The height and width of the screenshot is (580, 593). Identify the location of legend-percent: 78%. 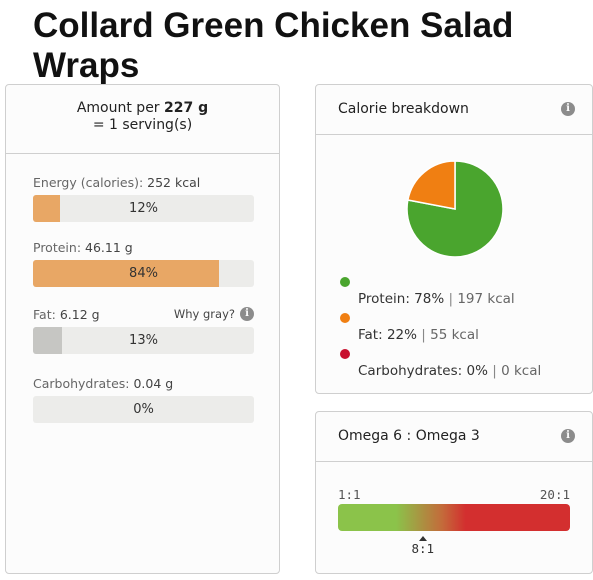
(429, 299).